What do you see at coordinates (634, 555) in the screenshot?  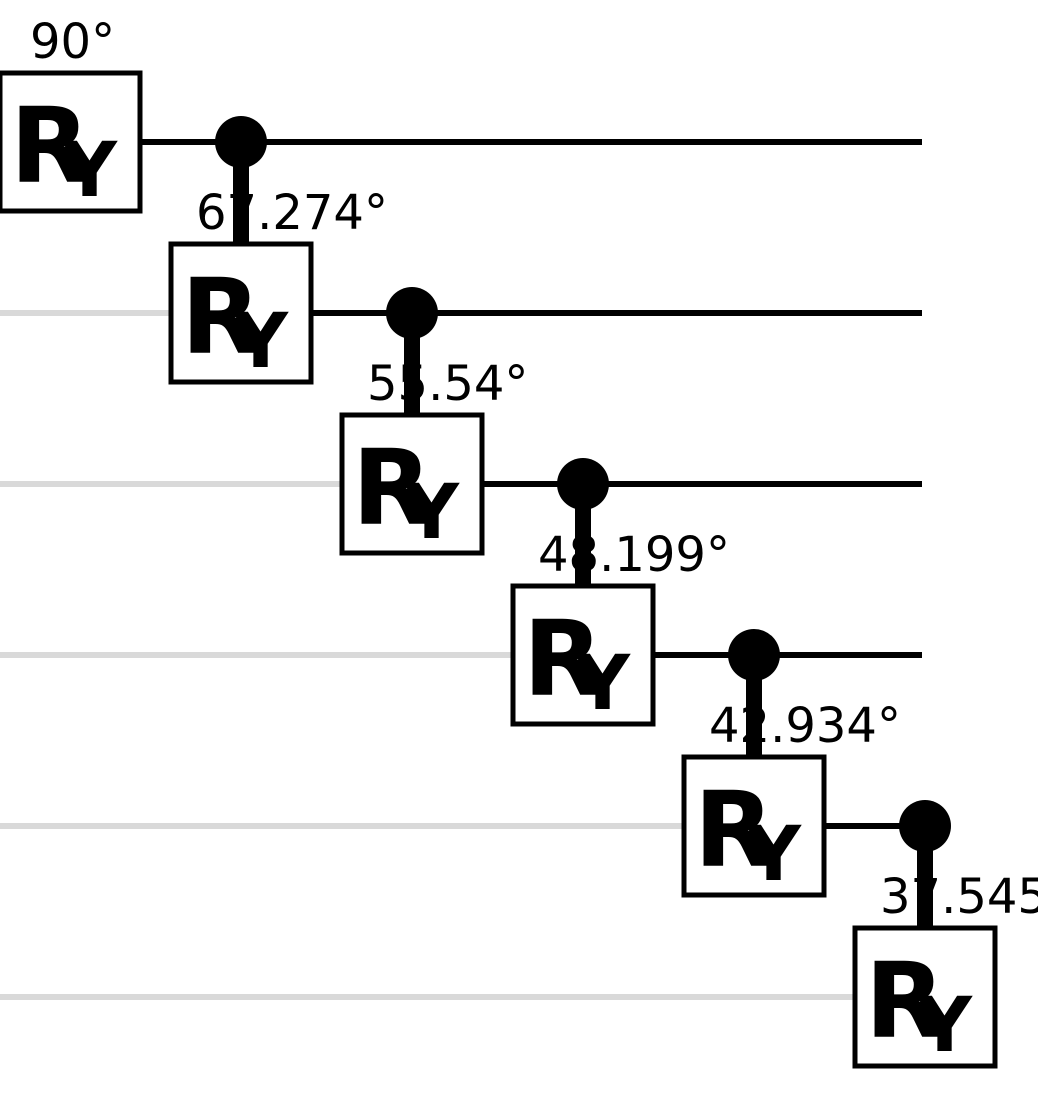 I see `gate-angle-label: 48.199°` at bounding box center [634, 555].